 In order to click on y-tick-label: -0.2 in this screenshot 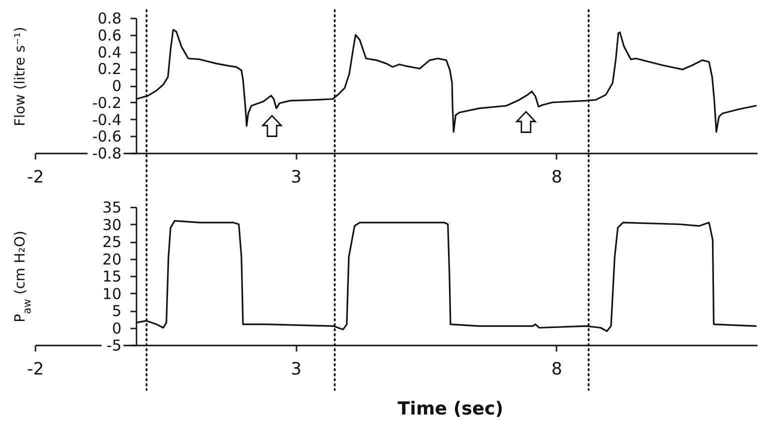, I will do `click(107, 103)`.